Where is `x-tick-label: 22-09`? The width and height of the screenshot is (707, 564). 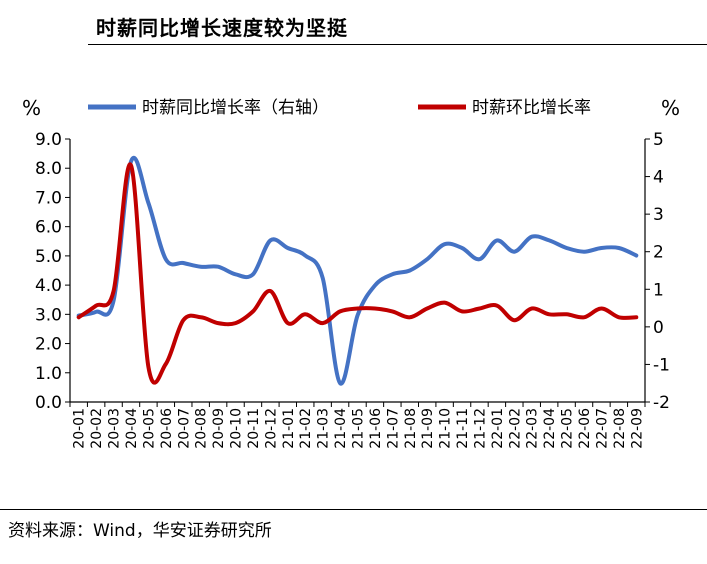 x-tick-label: 22-09 is located at coordinates (637, 428).